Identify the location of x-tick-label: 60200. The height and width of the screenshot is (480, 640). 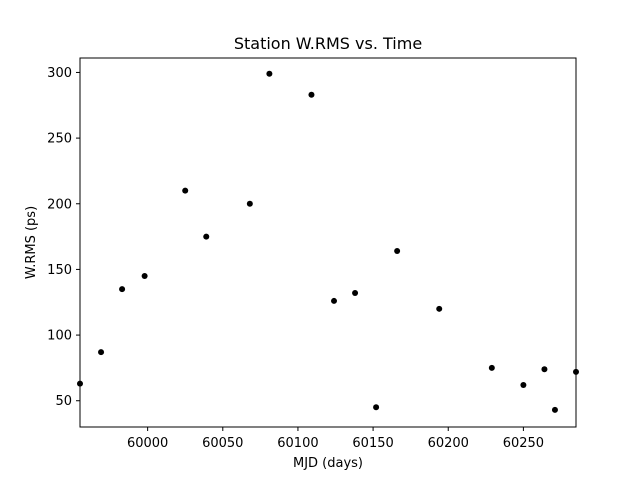
(448, 443).